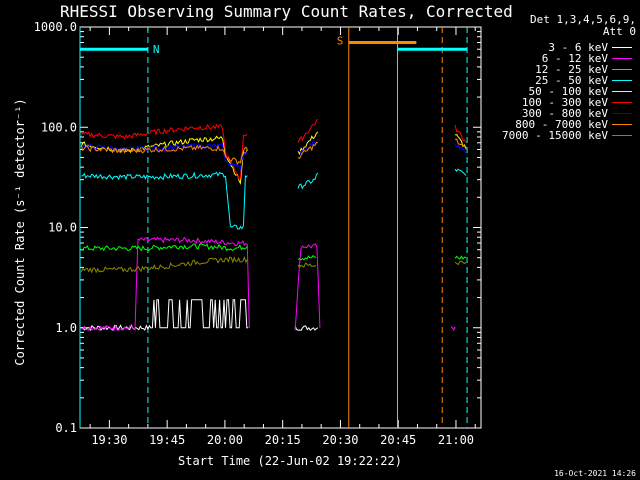 This screenshot has height=480, width=640. Describe the element at coordinates (398, 440) in the screenshot. I see `x-tick-label: 20:45` at that location.